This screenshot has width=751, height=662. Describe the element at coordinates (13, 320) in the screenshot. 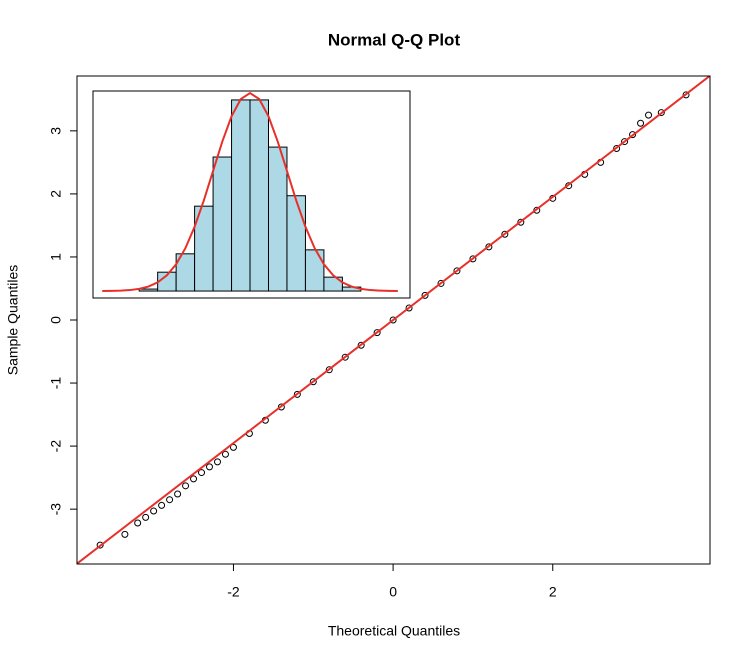

I see `y-axis-title: Sample Quantiles` at that location.